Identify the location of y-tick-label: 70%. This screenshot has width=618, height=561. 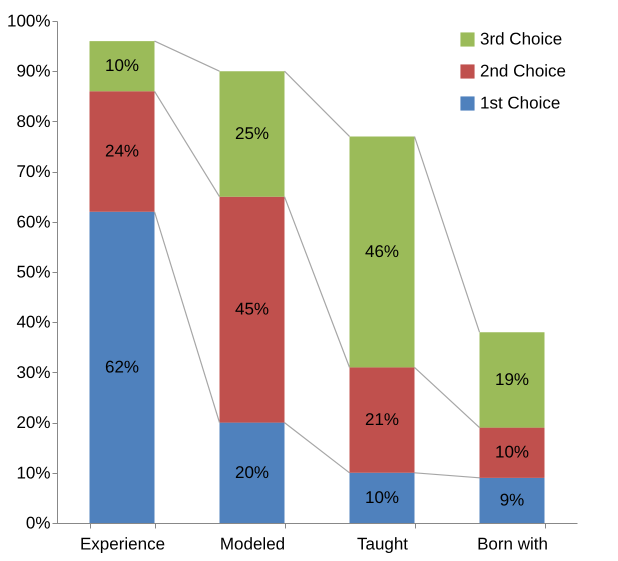
(33, 172).